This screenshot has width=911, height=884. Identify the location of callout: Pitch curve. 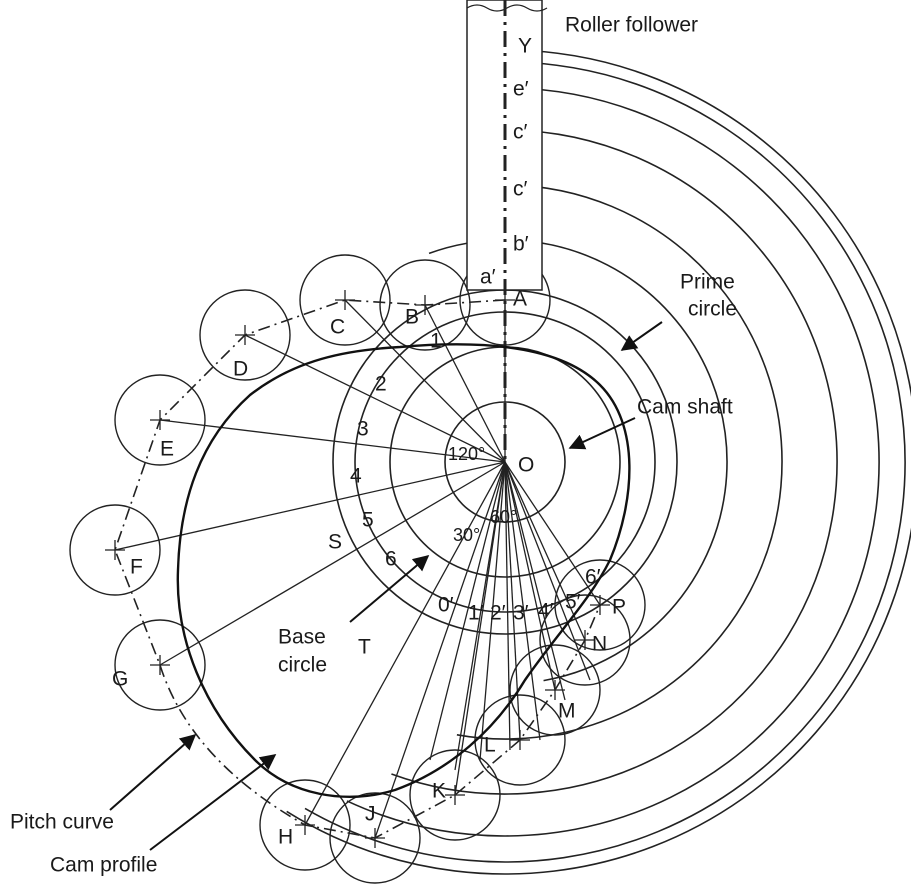
(62, 822).